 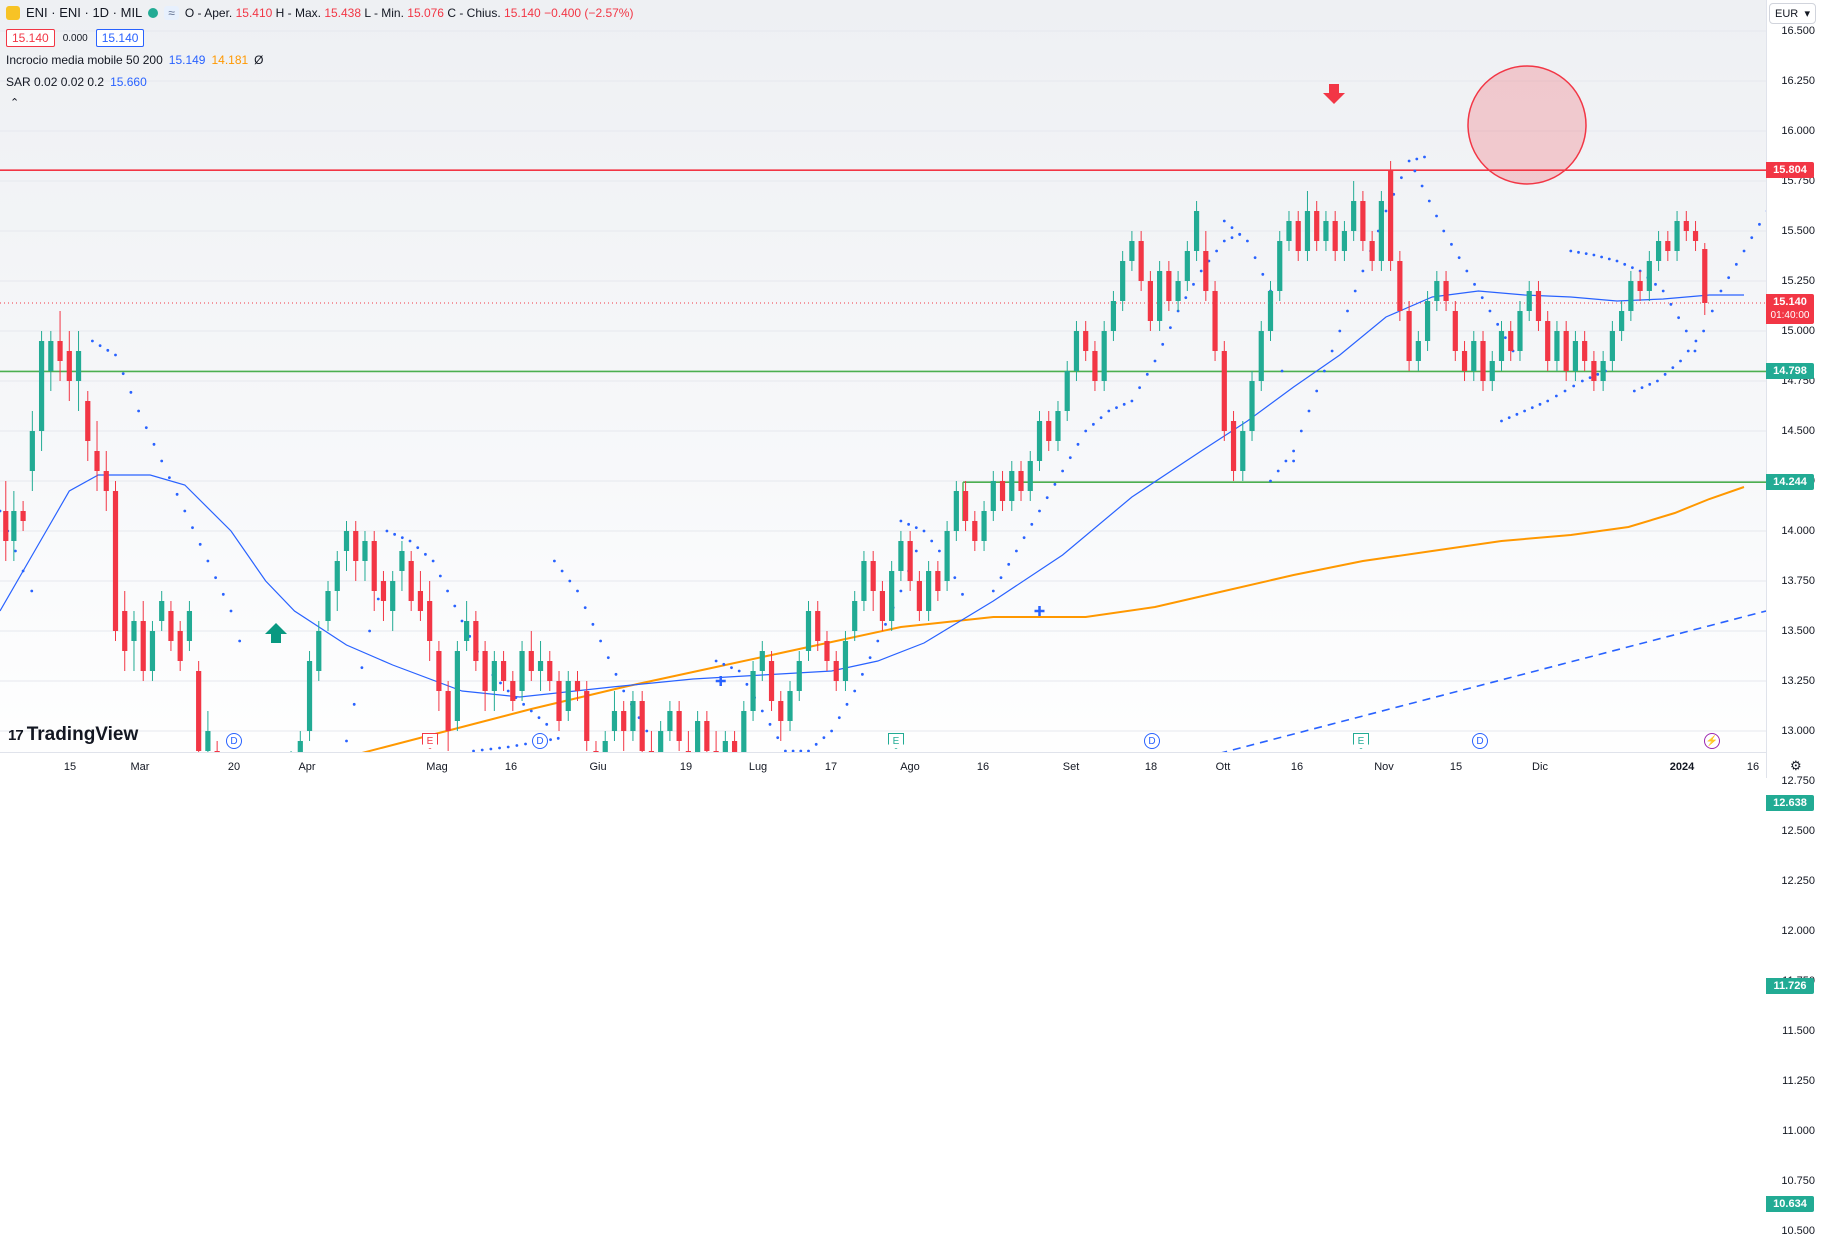 What do you see at coordinates (758, 767) in the screenshot?
I see `time-tick-label: Lug` at bounding box center [758, 767].